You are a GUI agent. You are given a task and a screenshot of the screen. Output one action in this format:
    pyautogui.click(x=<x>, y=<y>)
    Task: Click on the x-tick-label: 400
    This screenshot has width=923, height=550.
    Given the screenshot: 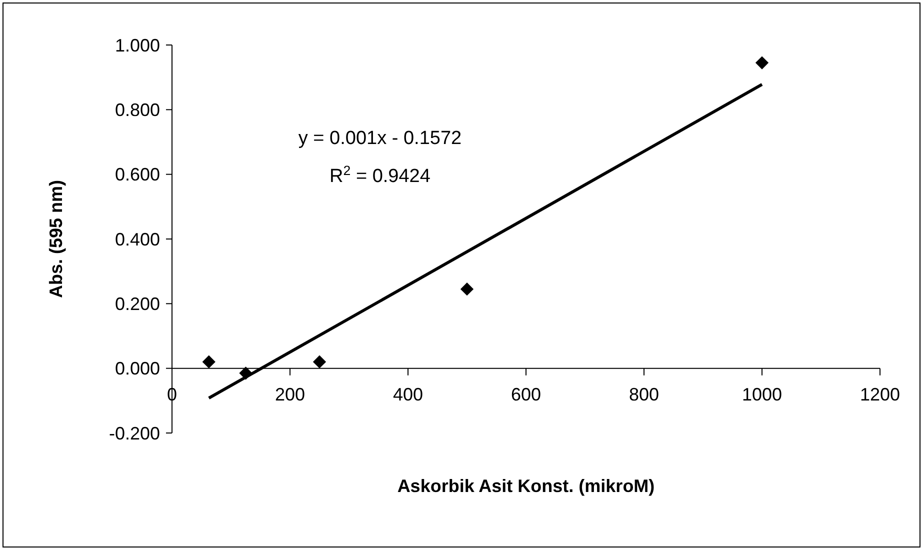 What is the action you would take?
    pyautogui.click(x=408, y=394)
    